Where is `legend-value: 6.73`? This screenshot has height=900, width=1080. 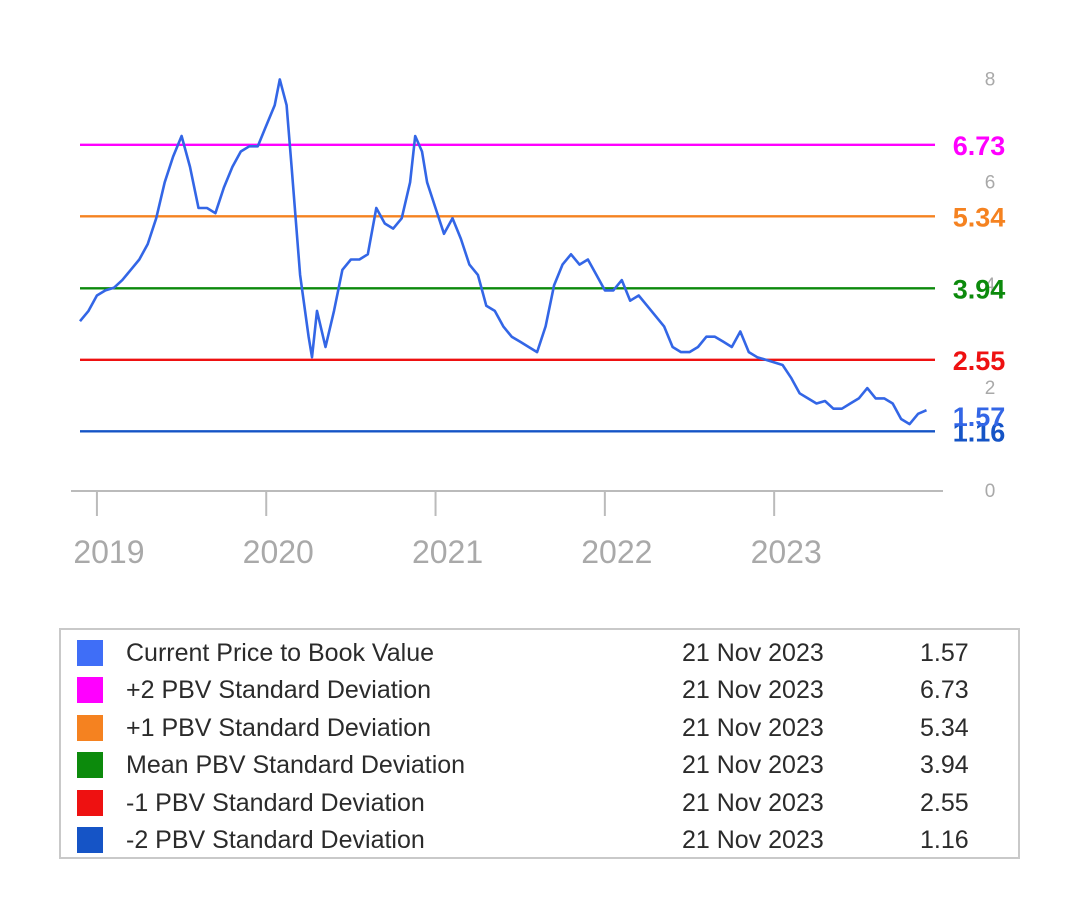 legend-value: 6.73 is located at coordinates (944, 690).